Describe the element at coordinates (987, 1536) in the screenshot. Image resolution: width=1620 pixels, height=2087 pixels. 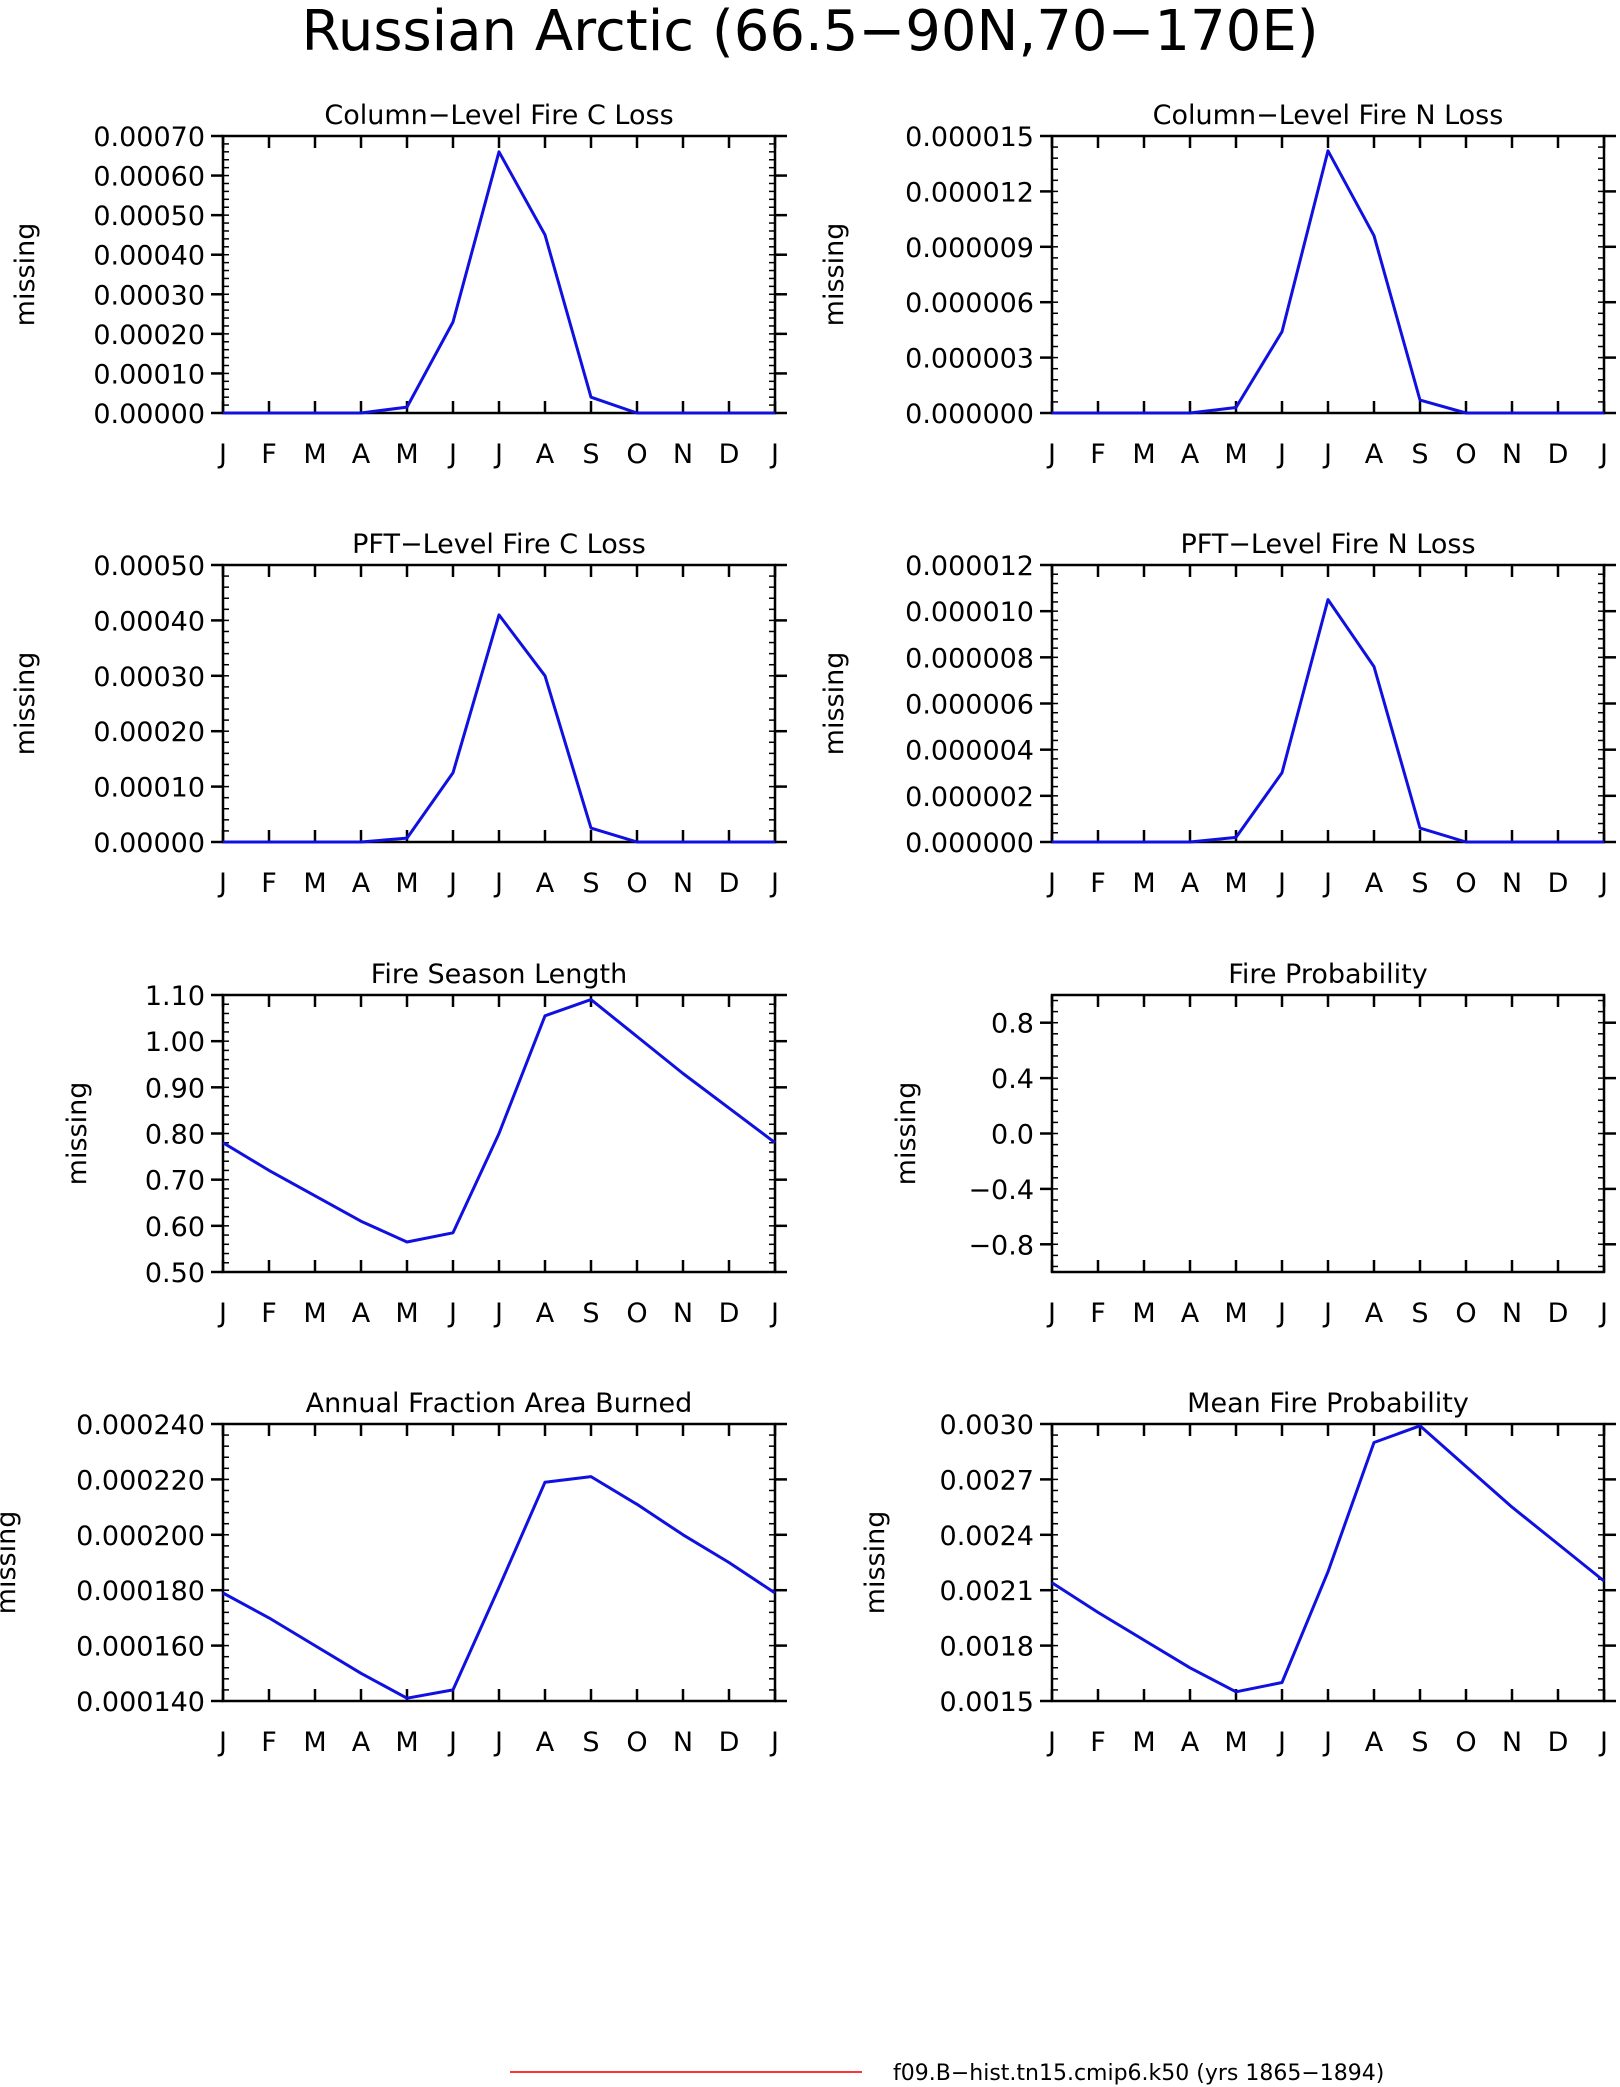
I see `y-tick-label: 0.0024` at that location.